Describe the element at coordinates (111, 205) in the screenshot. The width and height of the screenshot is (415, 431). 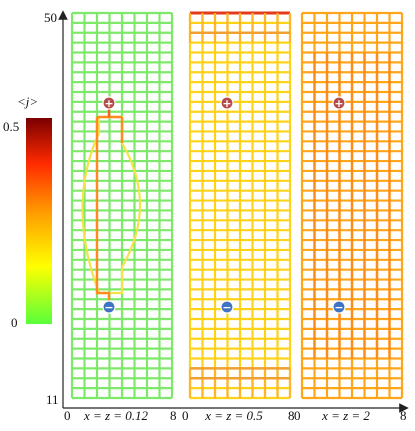
I see `current-path-envelope` at that location.